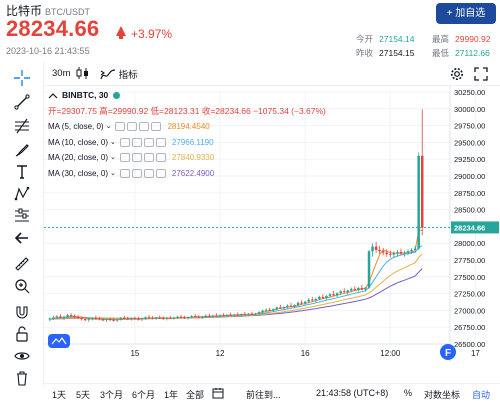  What do you see at coordinates (442, 395) in the screenshot?
I see `log-scale-toggle: 对数坐标` at bounding box center [442, 395].